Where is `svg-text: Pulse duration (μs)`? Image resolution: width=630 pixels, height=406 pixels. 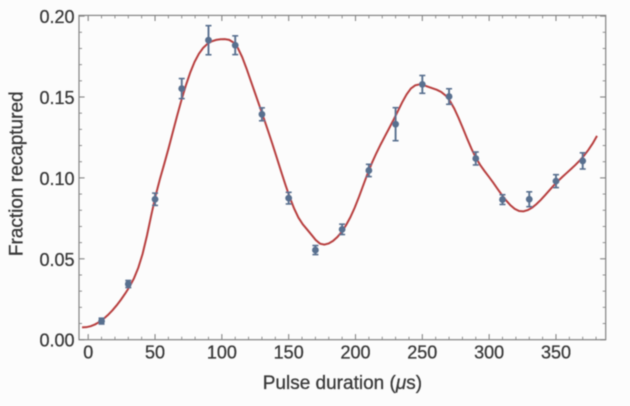
svg-text: Pulse duration (μs) is located at coordinates (342, 383).